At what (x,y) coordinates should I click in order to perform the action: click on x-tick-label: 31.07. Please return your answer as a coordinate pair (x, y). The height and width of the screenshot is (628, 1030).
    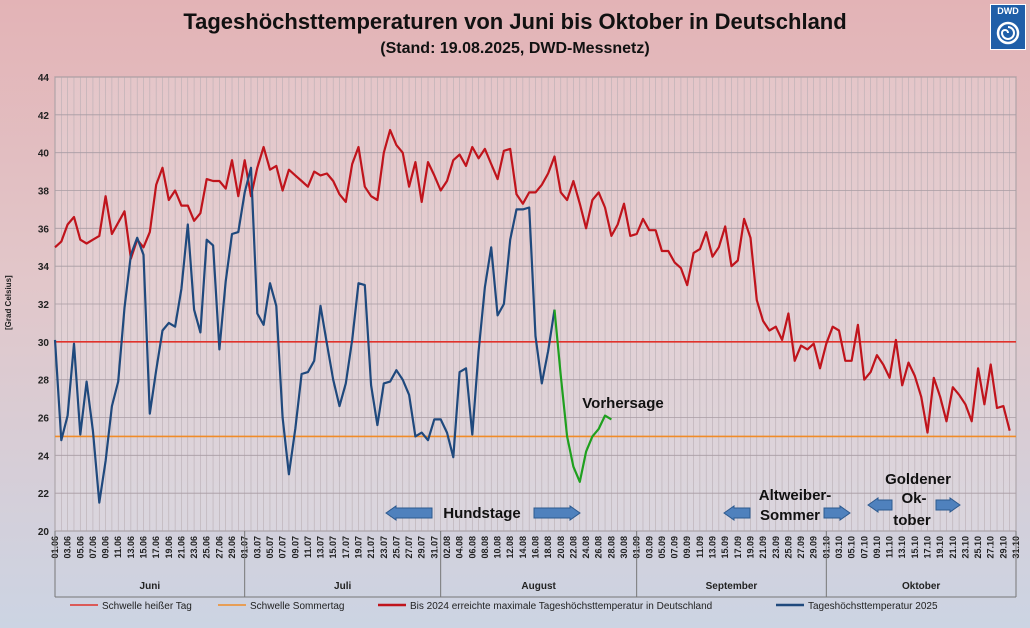
    Looking at the image, I should click on (434, 547).